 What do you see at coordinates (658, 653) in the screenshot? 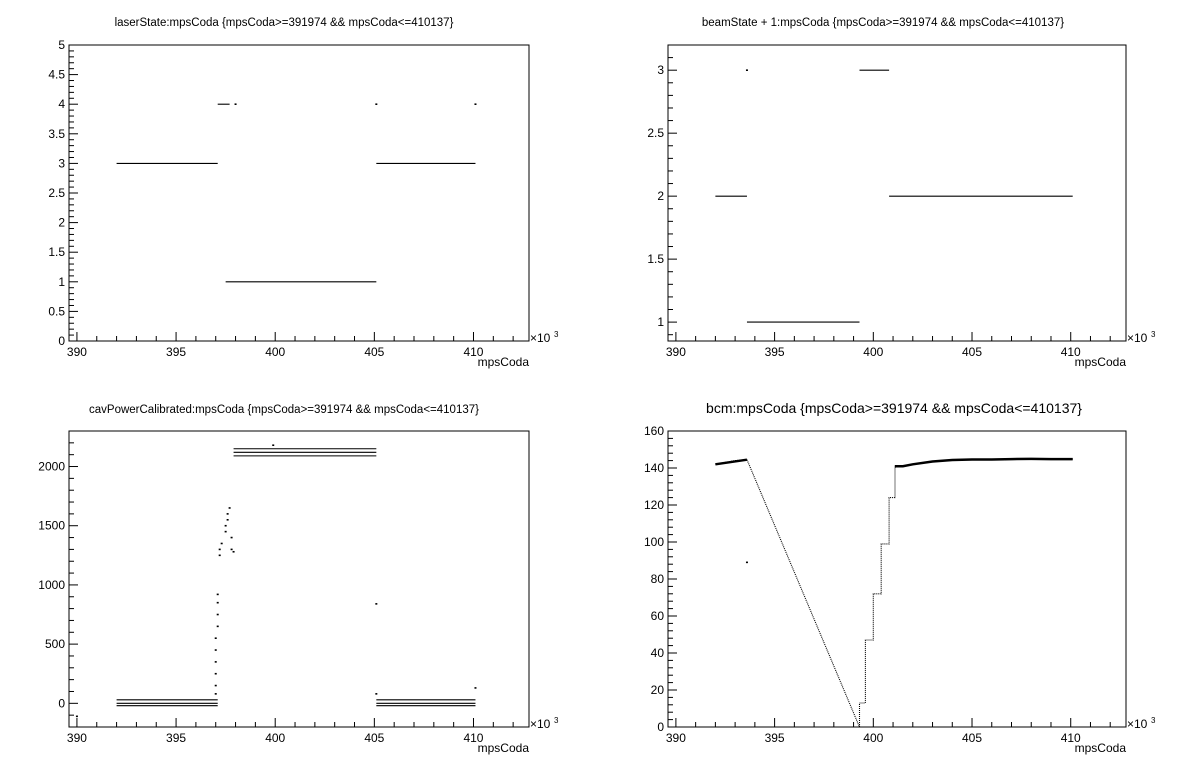
I see `y-tick-label: 40` at bounding box center [658, 653].